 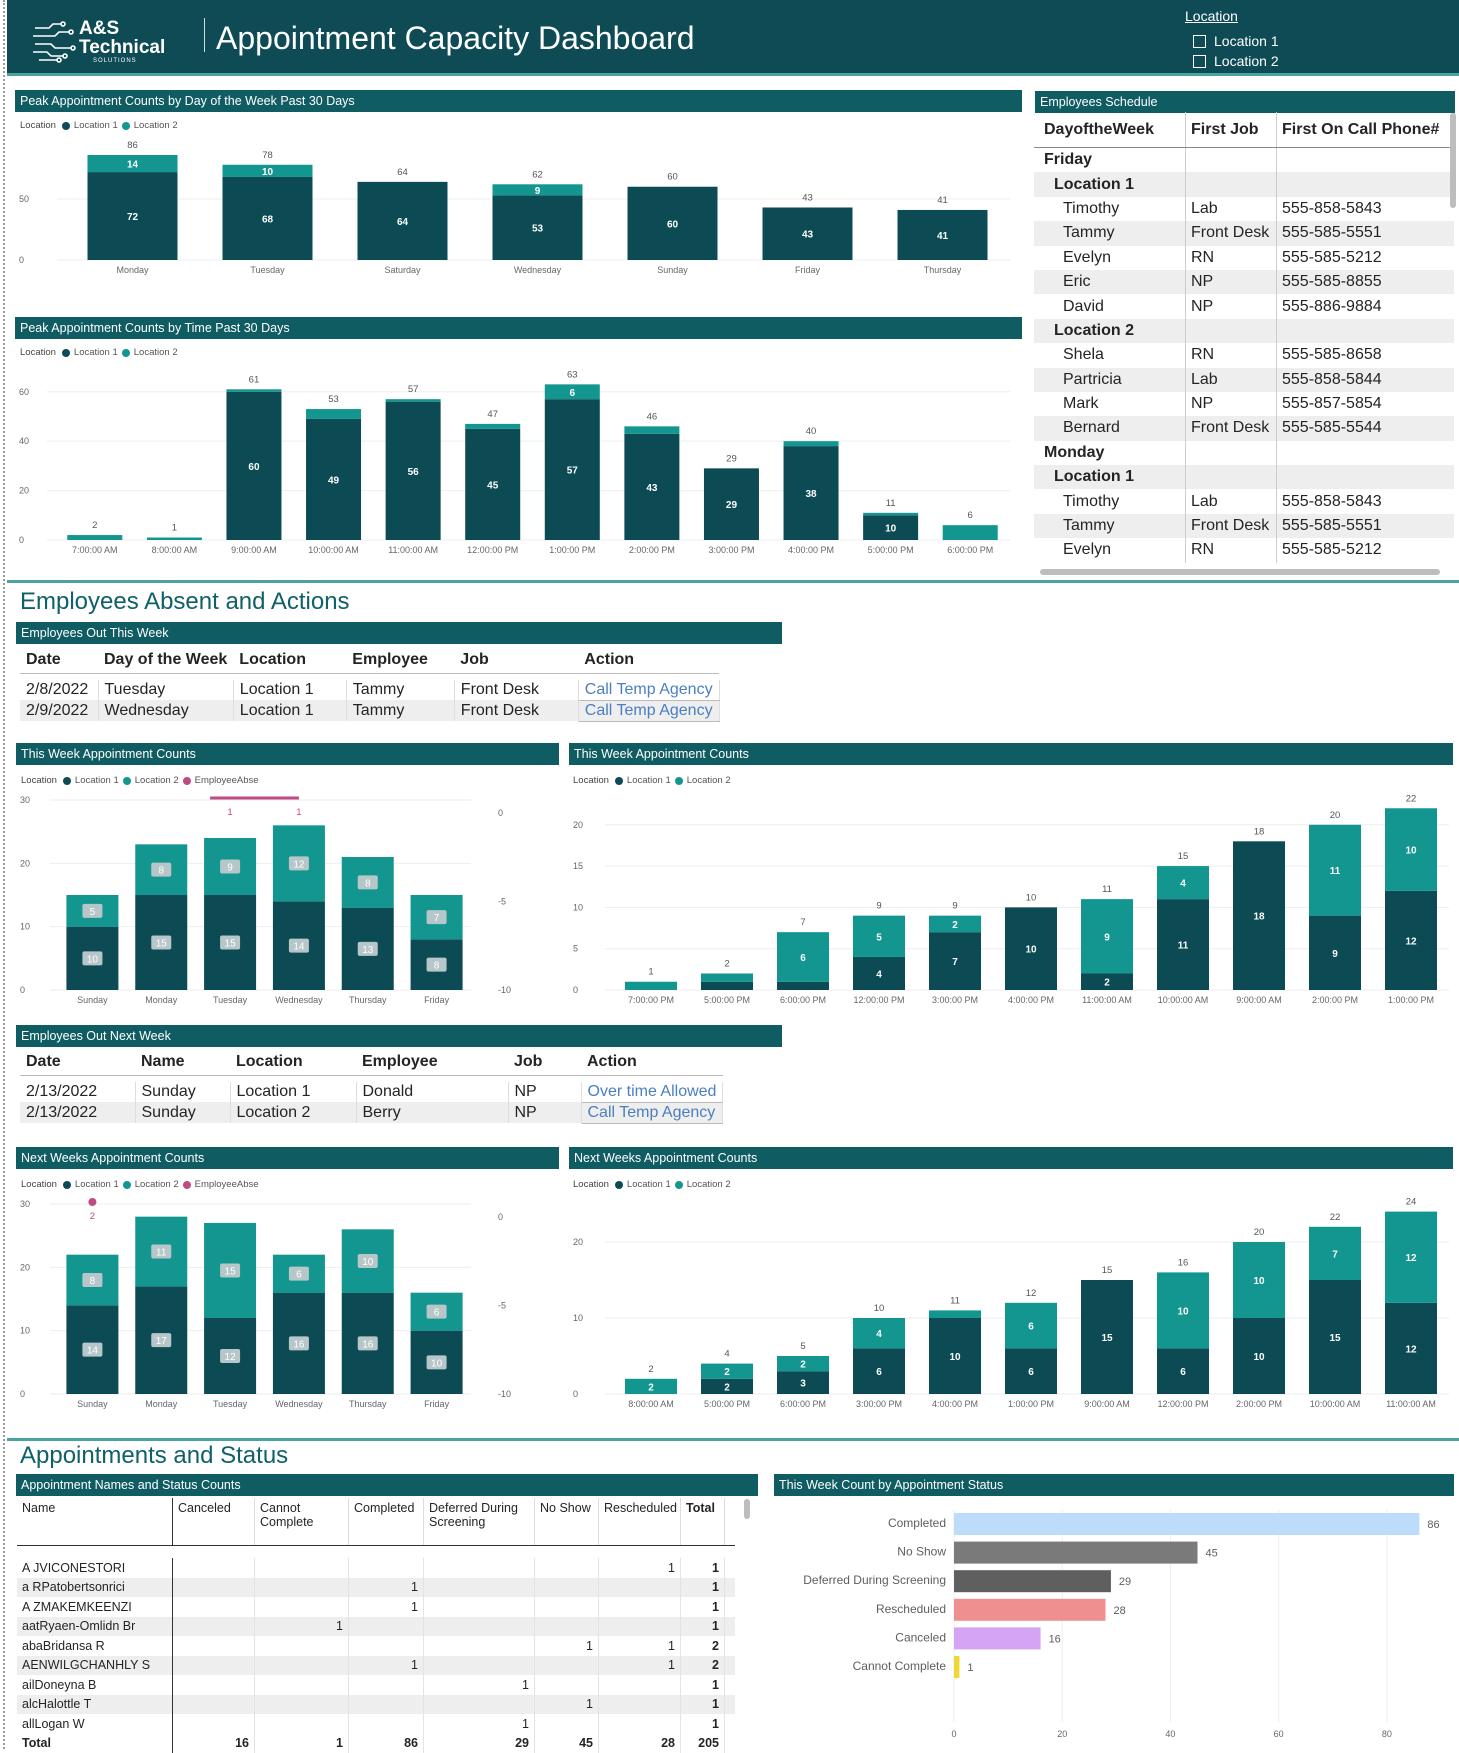 I want to click on total-label: 15, so click(x=1107, y=1270).